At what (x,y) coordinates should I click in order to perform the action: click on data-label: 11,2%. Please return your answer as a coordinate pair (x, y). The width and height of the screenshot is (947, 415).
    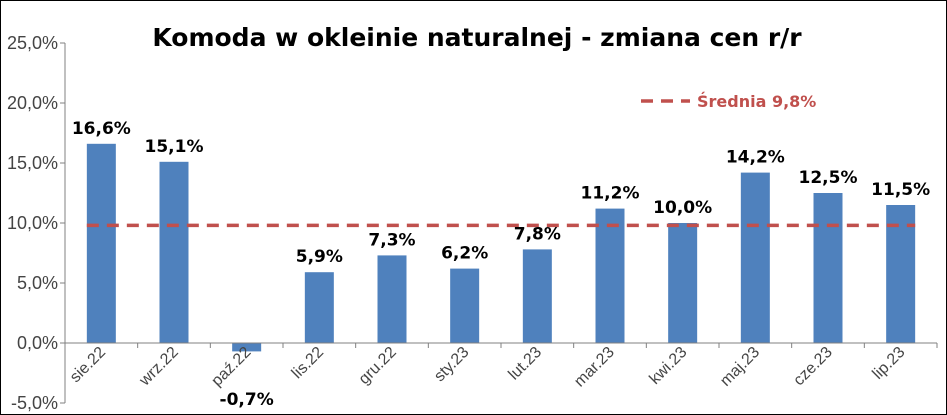
    Looking at the image, I should click on (610, 194).